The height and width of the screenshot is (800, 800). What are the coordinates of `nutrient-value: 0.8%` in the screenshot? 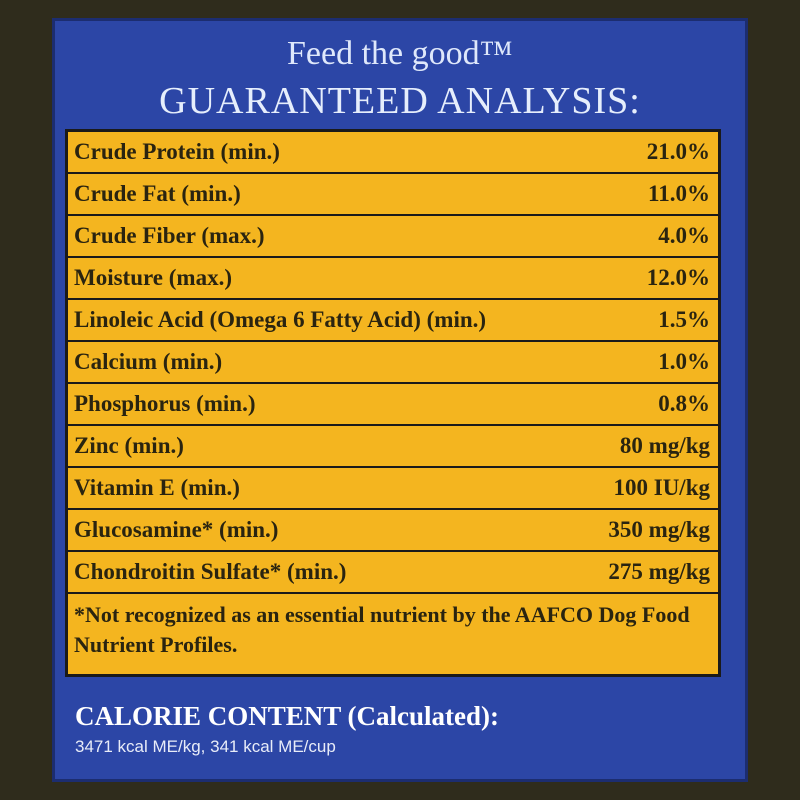 It's located at (684, 403).